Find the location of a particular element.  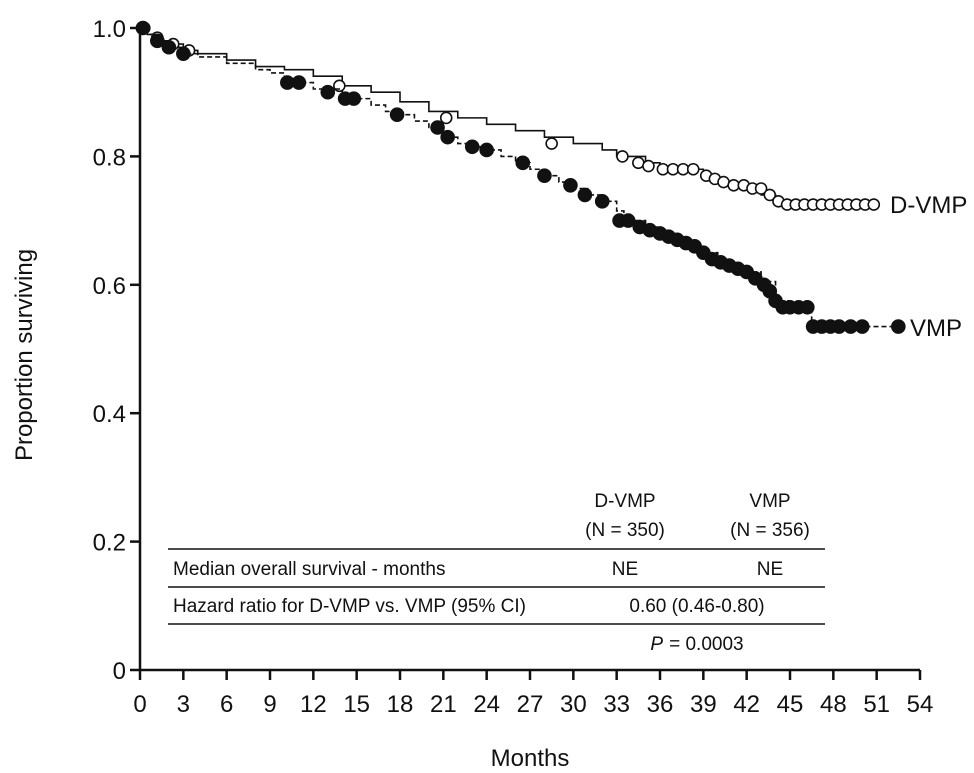

x-tick-label-15: 15 is located at coordinates (356, 704).